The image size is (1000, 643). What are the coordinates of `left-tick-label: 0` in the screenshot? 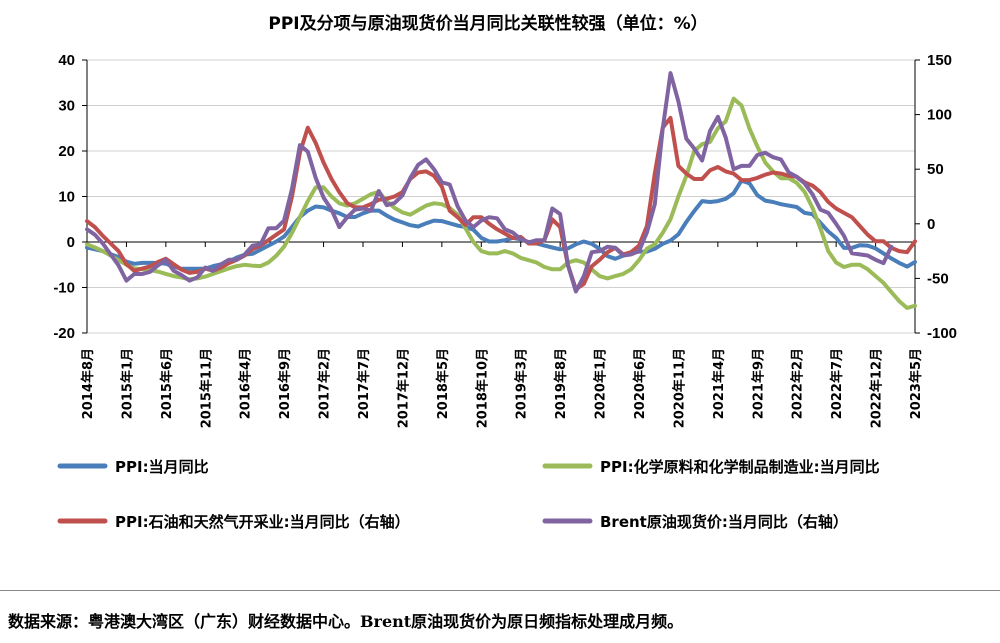 It's located at (71, 242).